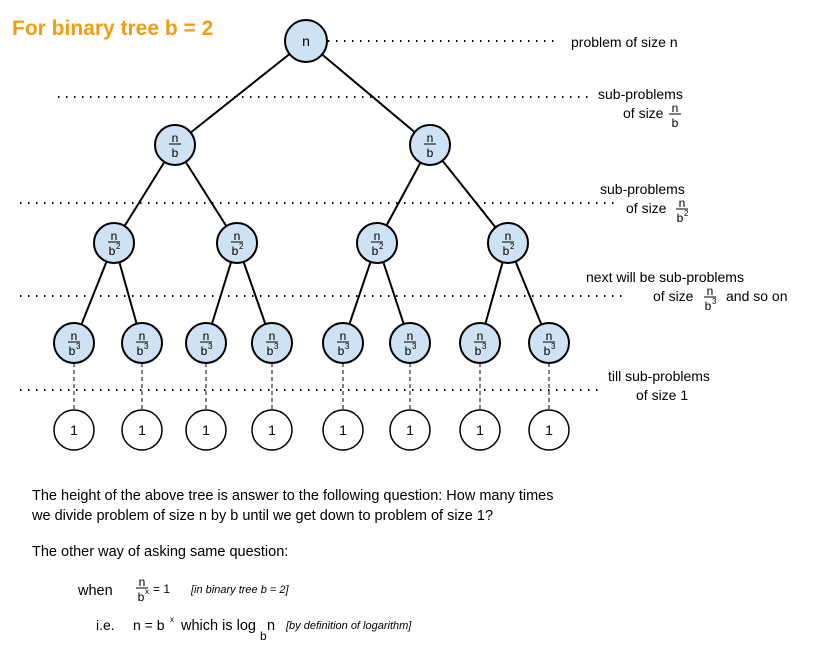 The width and height of the screenshot is (813, 653). I want to click on annotation-level1-num: n, so click(675, 108).